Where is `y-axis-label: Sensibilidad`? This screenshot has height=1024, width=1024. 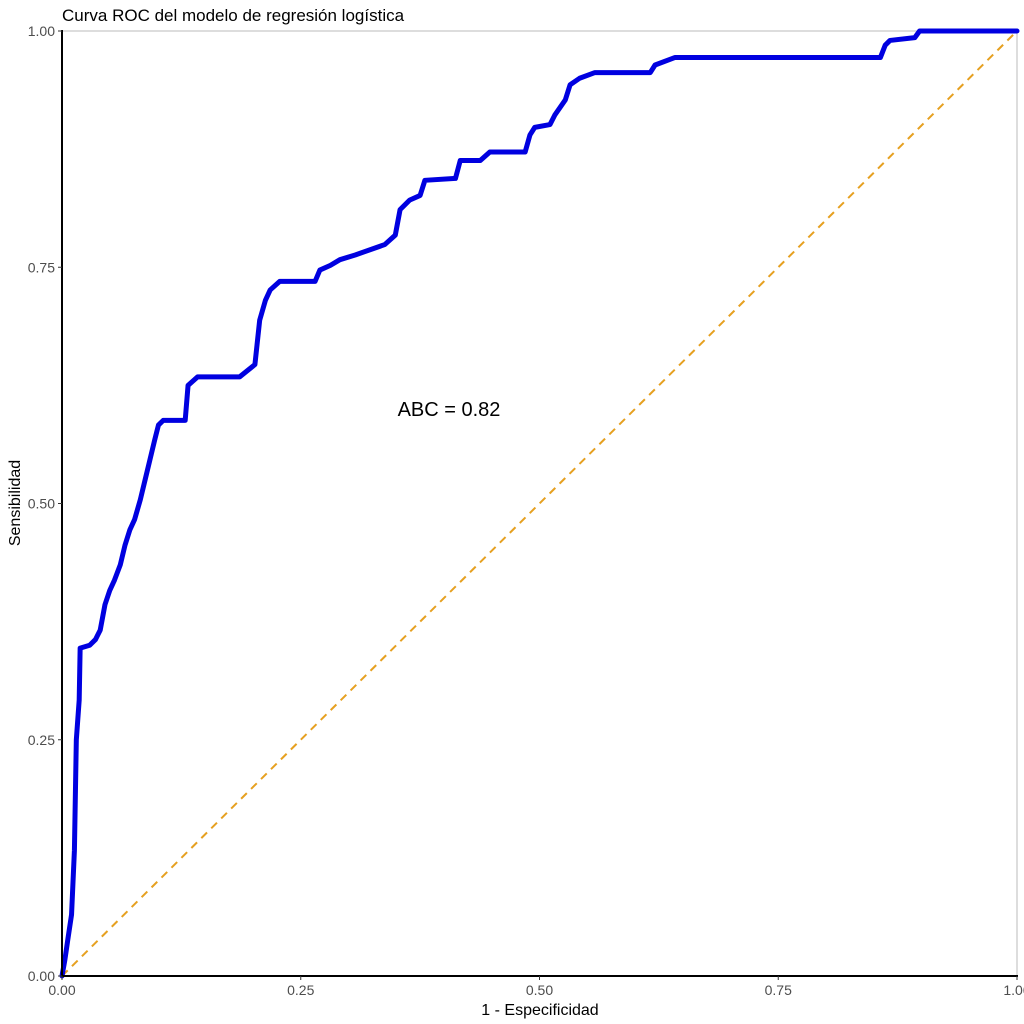
y-axis-label: Sensibilidad is located at coordinates (15, 503).